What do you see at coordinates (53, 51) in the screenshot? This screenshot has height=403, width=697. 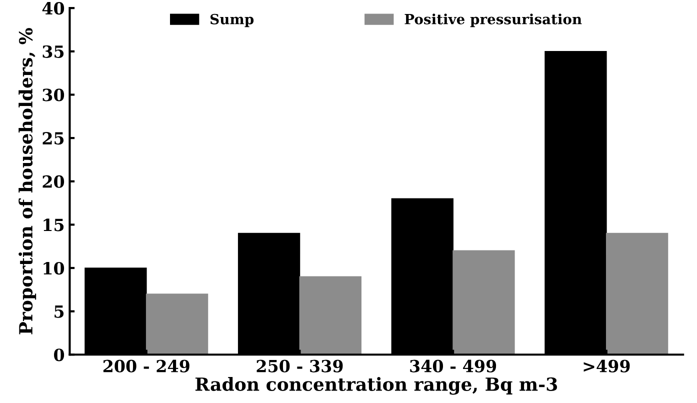 I see `y-tick-label: 35` at bounding box center [53, 51].